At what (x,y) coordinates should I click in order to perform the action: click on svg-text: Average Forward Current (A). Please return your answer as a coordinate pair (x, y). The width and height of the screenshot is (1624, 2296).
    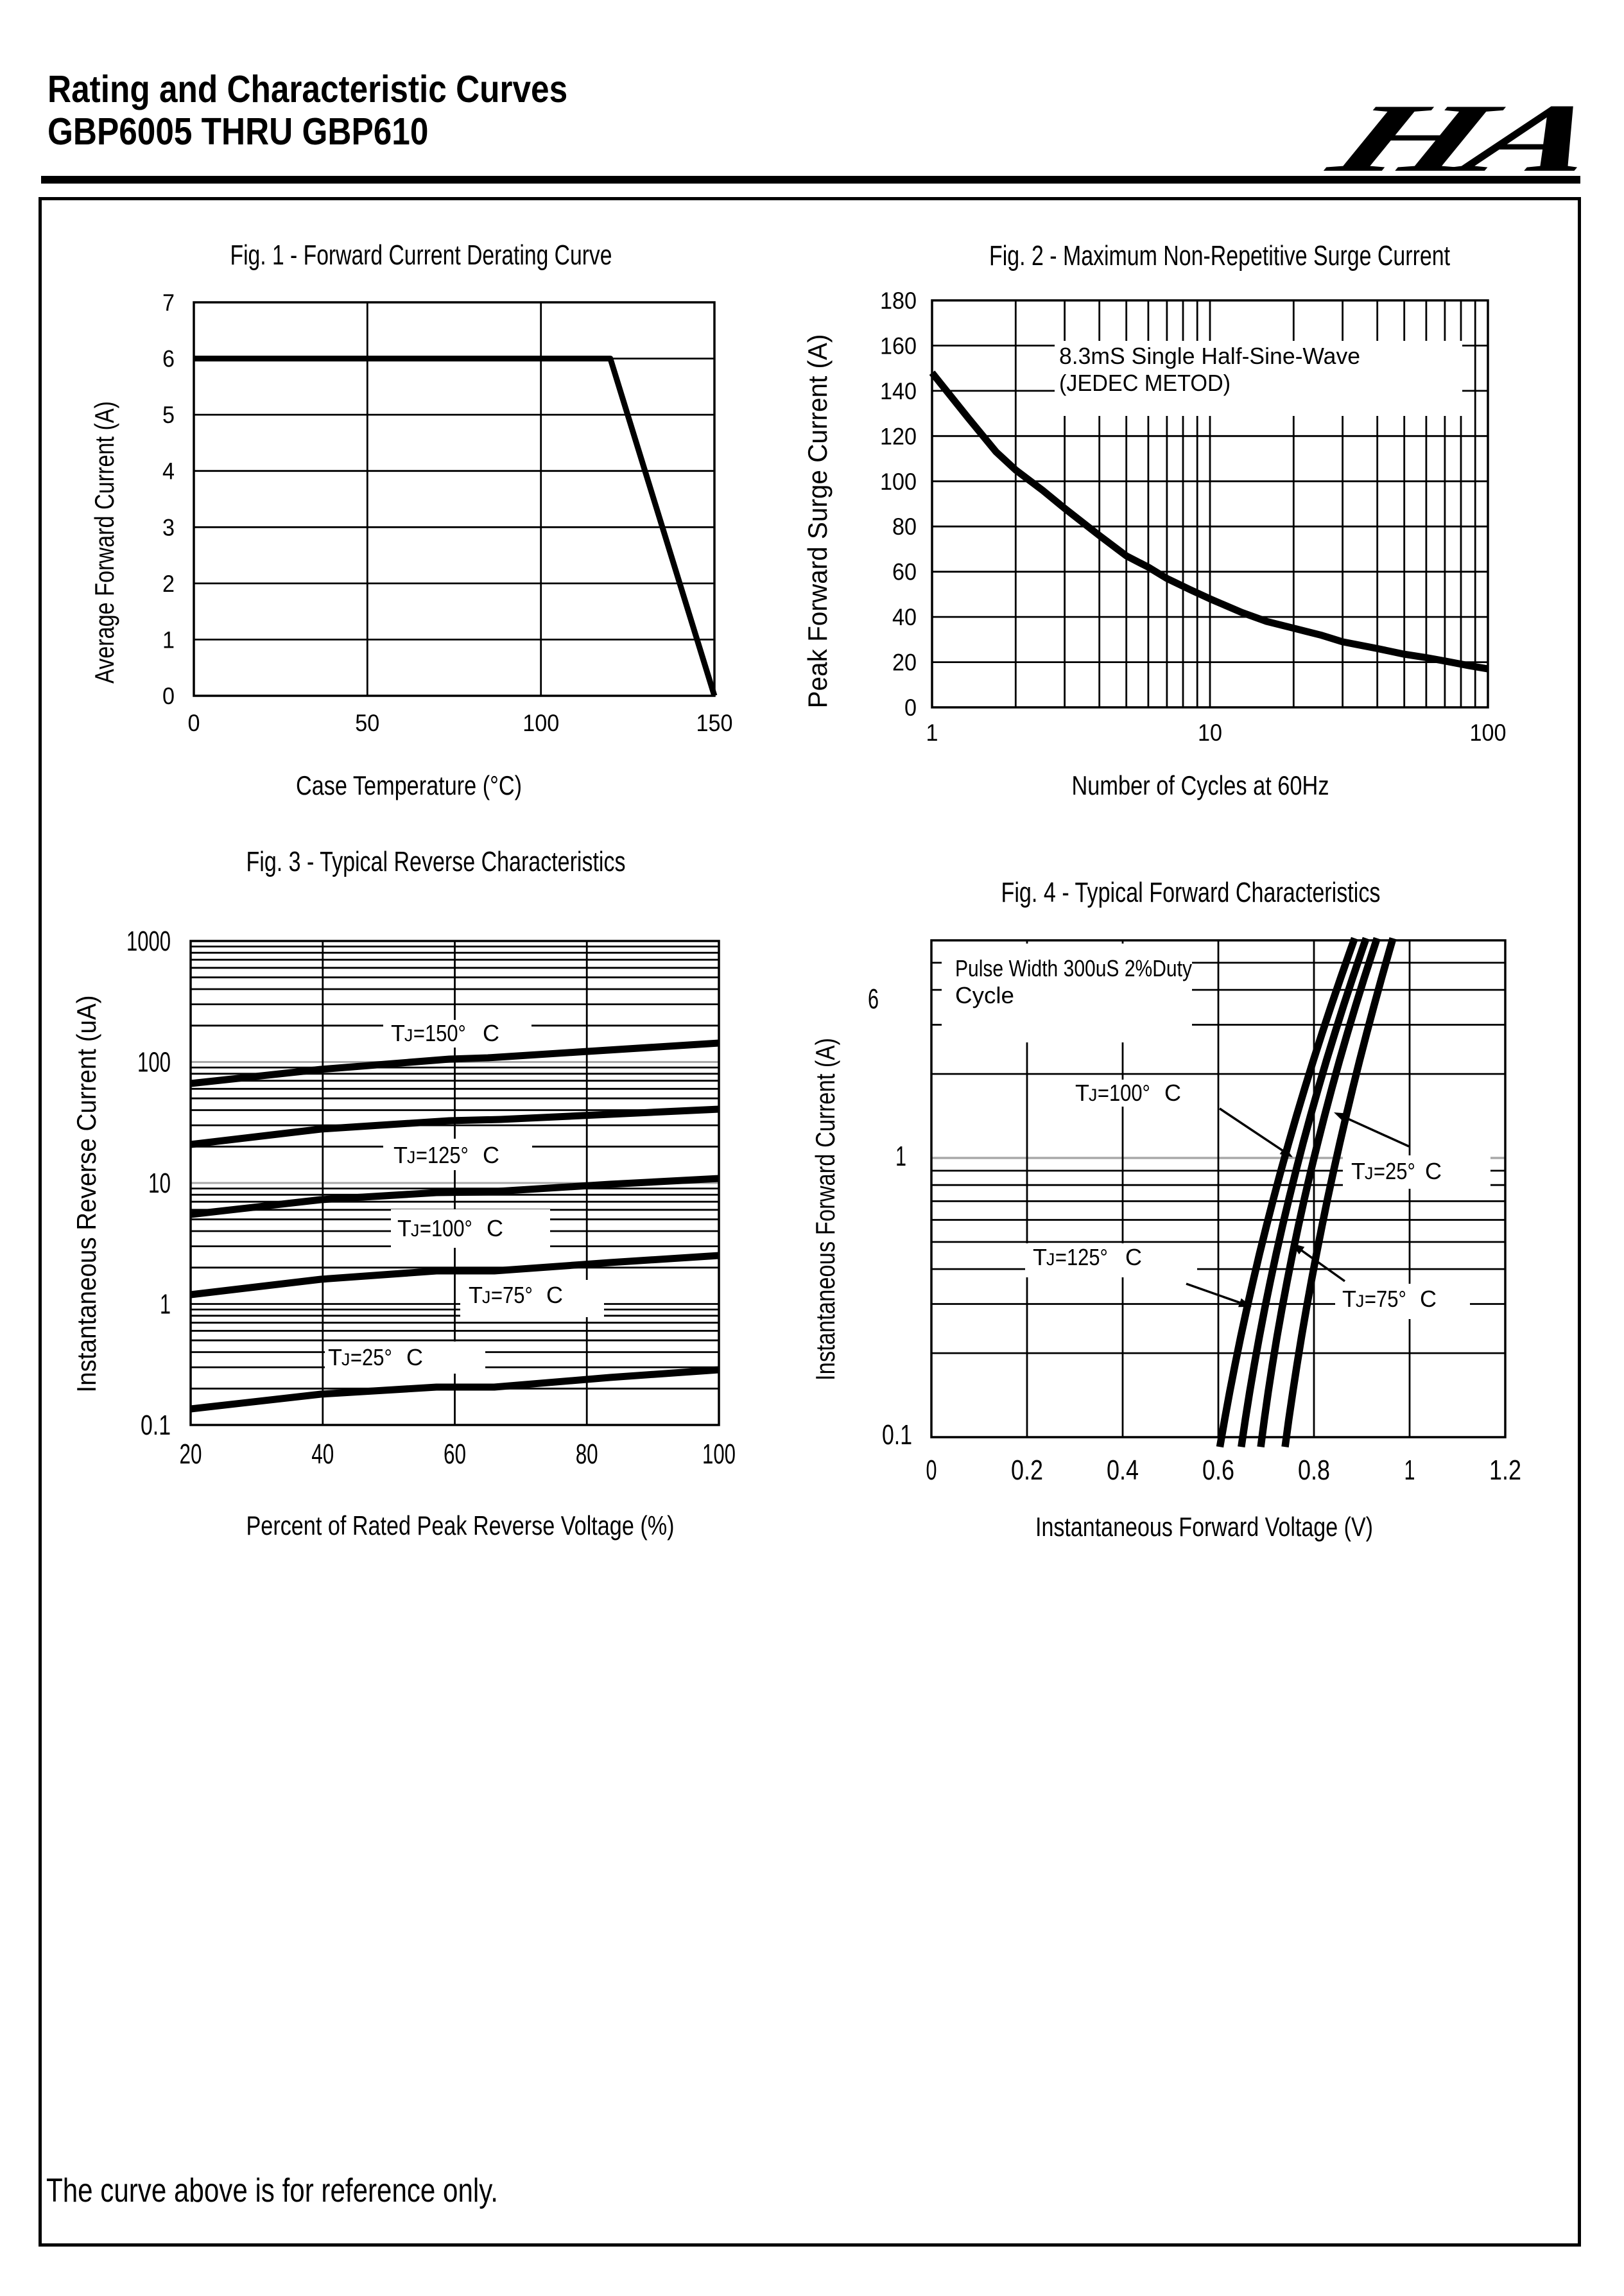
    Looking at the image, I should click on (104, 542).